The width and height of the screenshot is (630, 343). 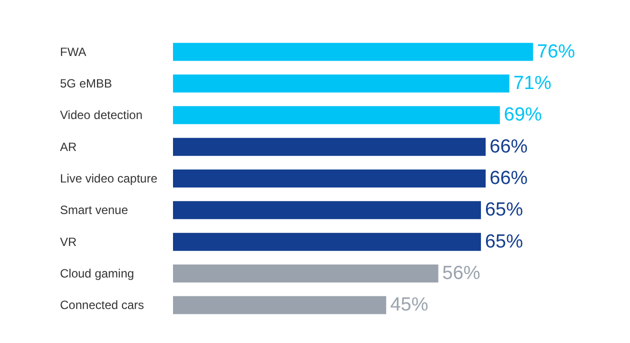 I want to click on y-tick-label: Connected cars, so click(x=102, y=305).